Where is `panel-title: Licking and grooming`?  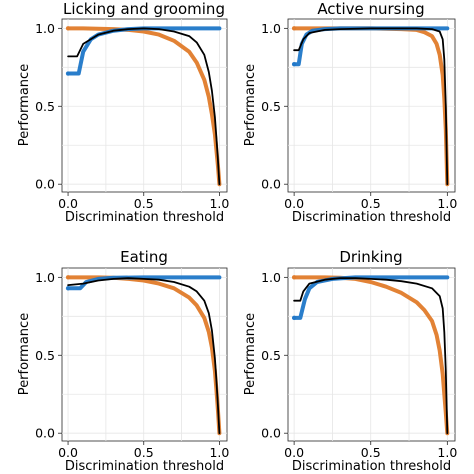
panel-title: Licking and grooming is located at coordinates (144, 9).